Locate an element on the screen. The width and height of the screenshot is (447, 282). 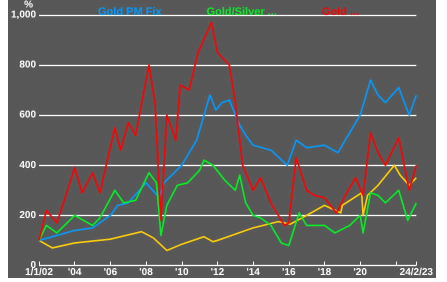
x-tick-label: '14 is located at coordinates (253, 272).